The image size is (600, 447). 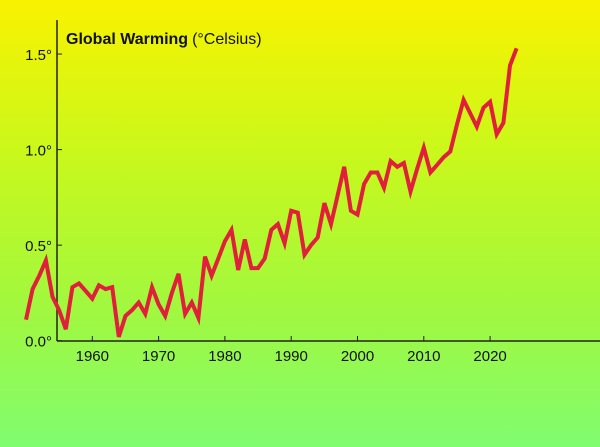 What do you see at coordinates (38, 55) in the screenshot?
I see `y-tick-label: 1.5°` at bounding box center [38, 55].